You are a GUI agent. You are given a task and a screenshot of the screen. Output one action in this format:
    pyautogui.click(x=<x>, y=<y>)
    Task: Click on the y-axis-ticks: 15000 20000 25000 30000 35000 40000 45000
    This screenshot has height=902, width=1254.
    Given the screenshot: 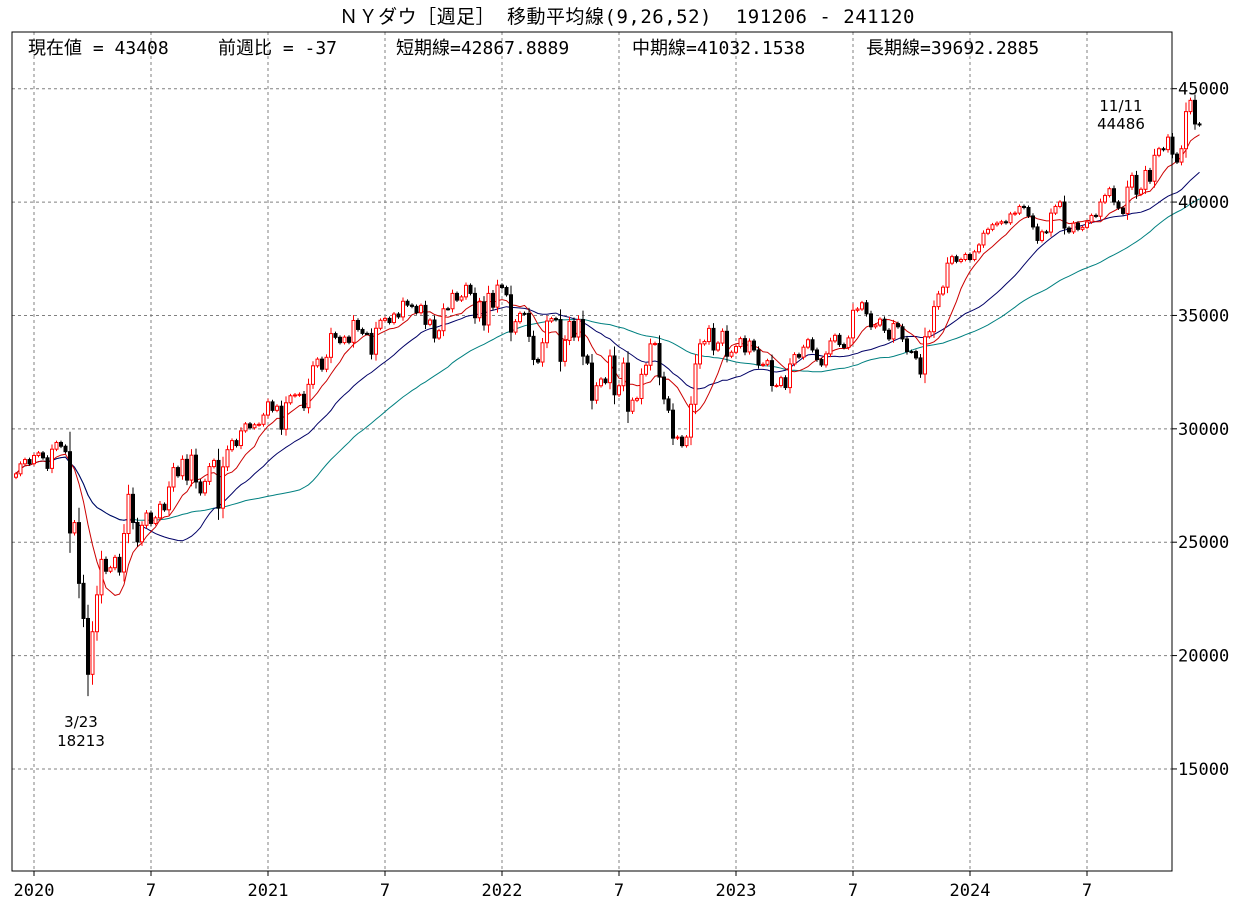 What is the action you would take?
    pyautogui.click(x=1200, y=430)
    